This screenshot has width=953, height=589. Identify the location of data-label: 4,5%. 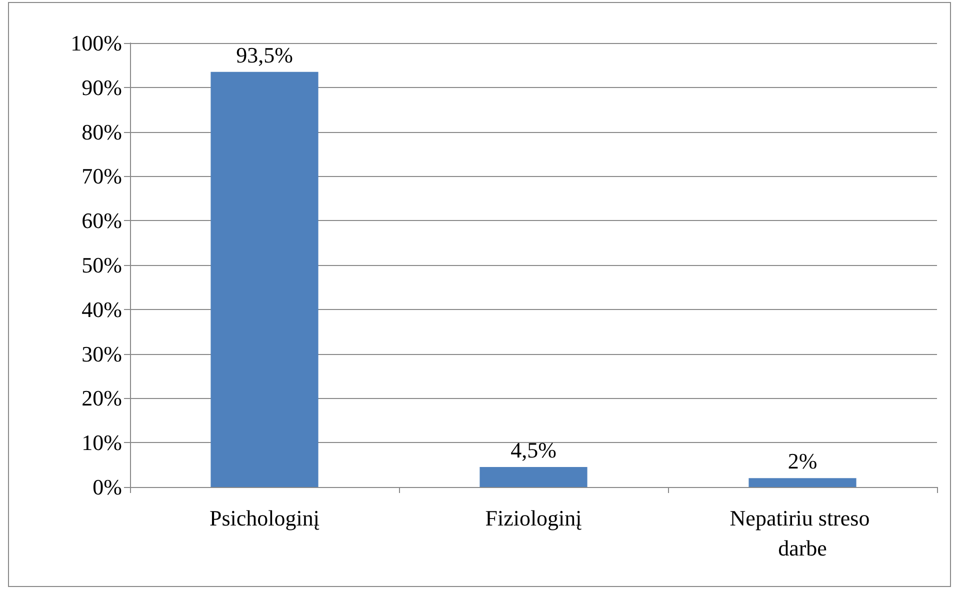
(533, 450).